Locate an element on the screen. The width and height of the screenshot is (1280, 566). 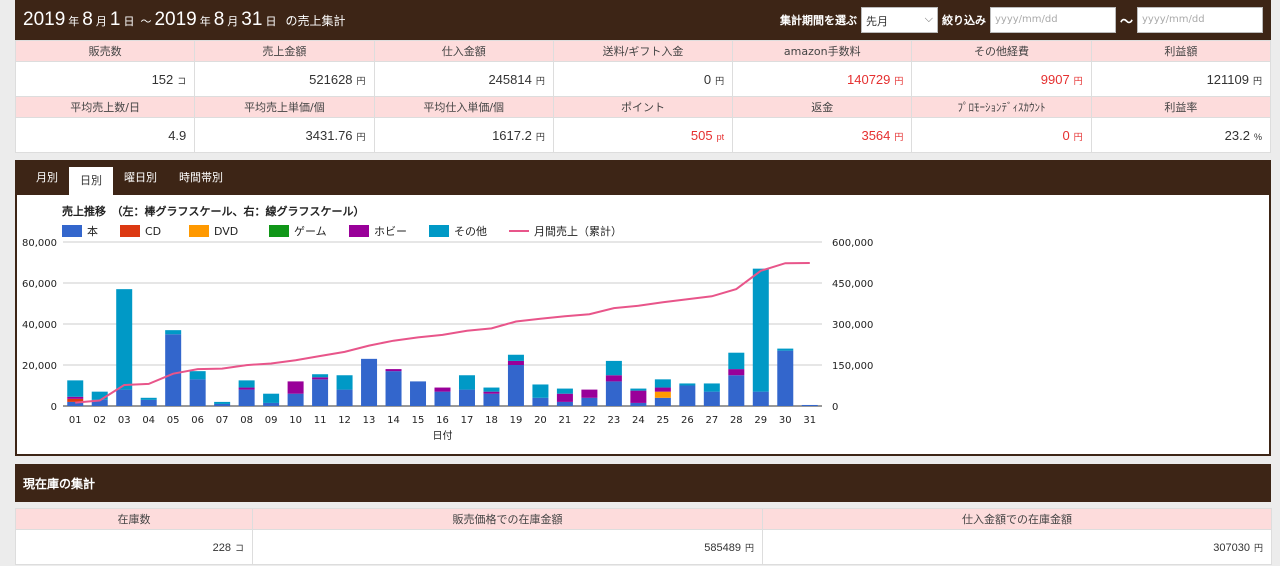
date-from-input: yyyy/mm/dd is located at coordinates (1052, 20).